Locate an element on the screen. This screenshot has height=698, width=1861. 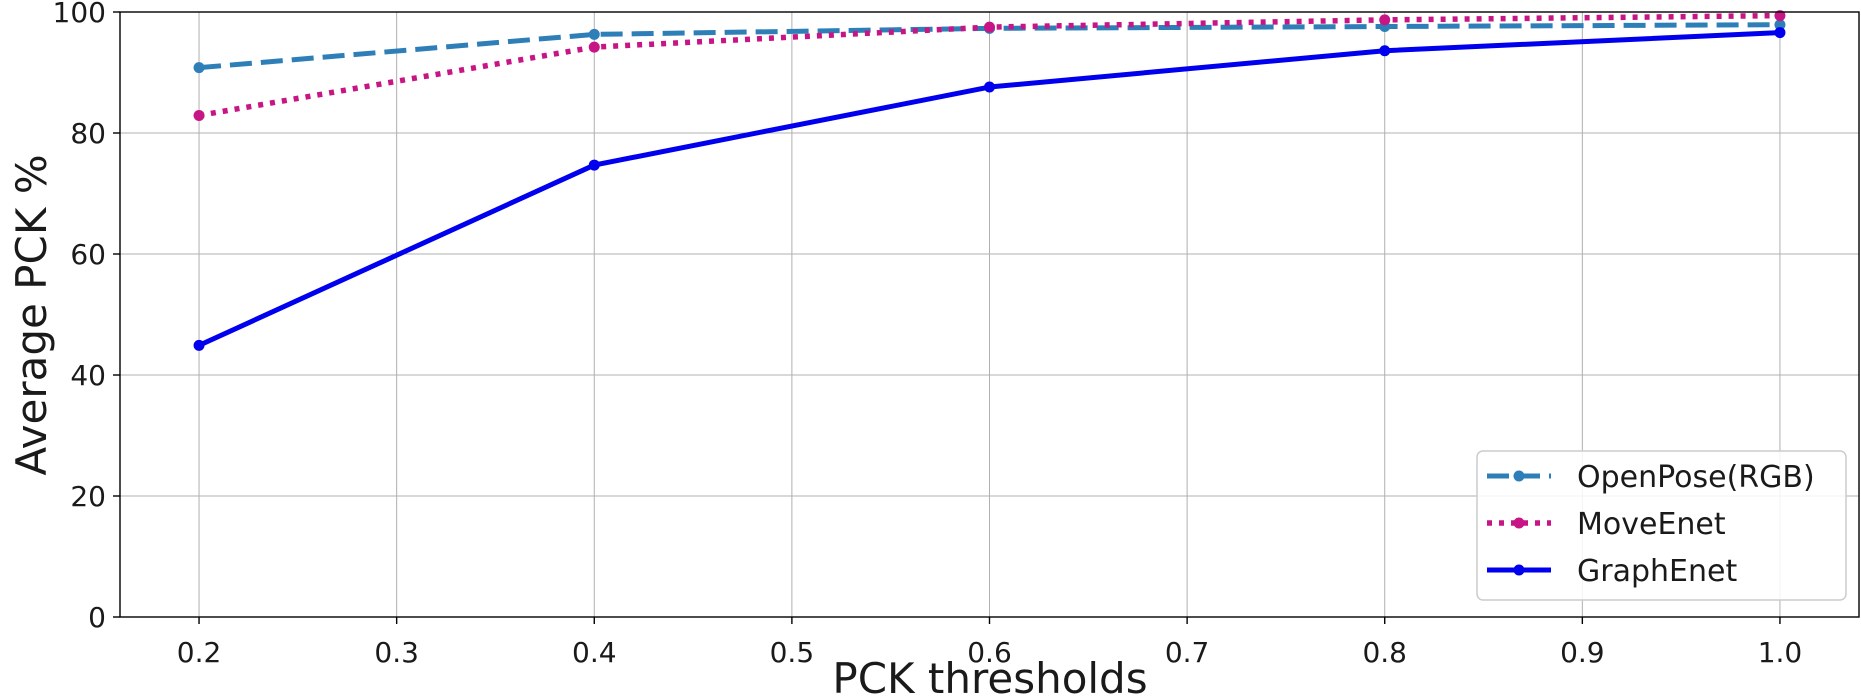
x-tick-label: 0.8 is located at coordinates (1384, 652).